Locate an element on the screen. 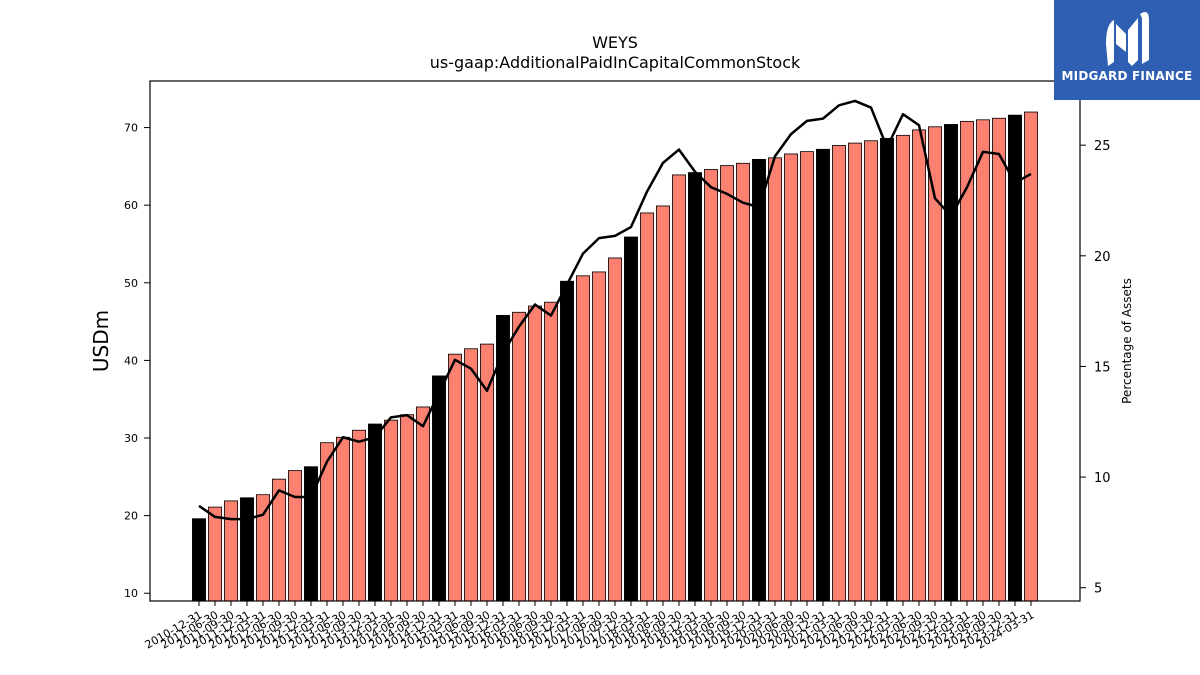 The height and width of the screenshot is (675, 1200). y2-tick-label: 20 is located at coordinates (1102, 257).